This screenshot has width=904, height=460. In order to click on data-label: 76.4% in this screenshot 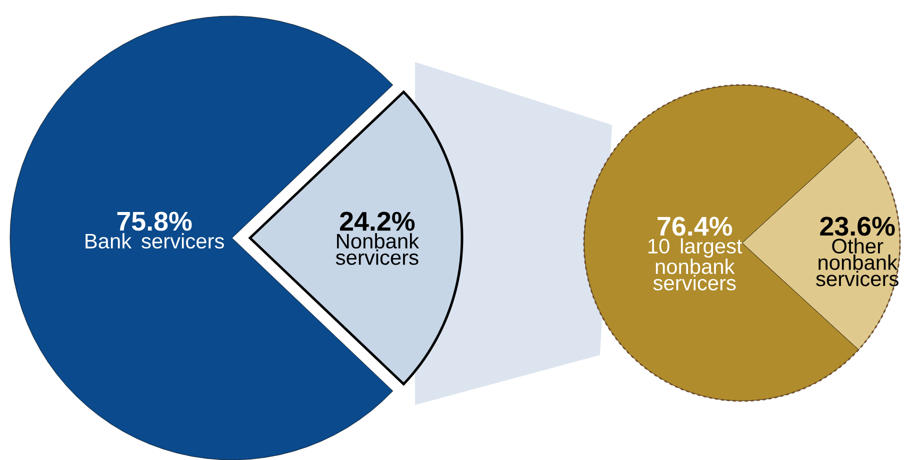, I will do `click(695, 226)`.